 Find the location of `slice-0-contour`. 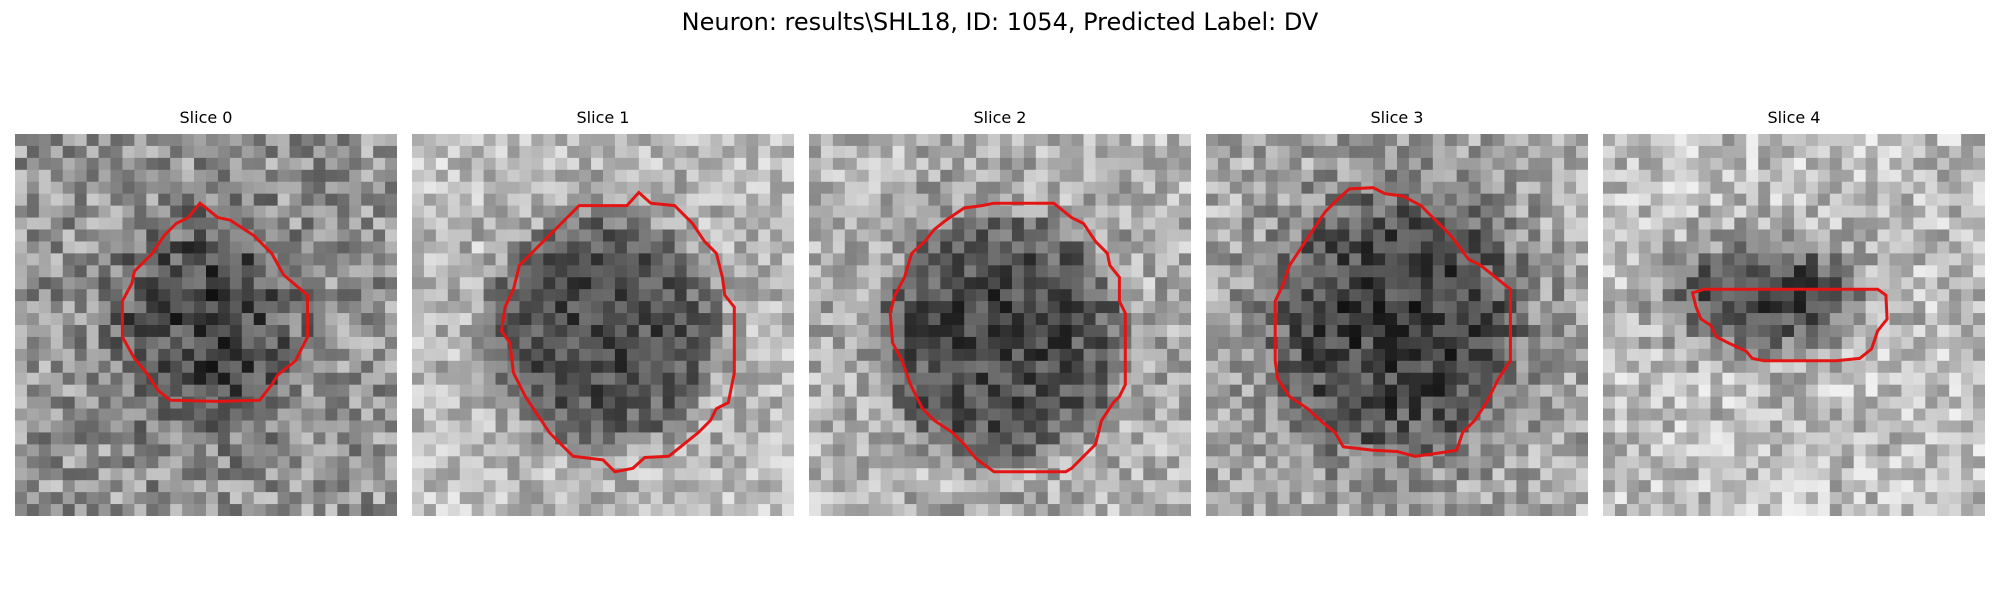

slice-0-contour is located at coordinates (214, 302).